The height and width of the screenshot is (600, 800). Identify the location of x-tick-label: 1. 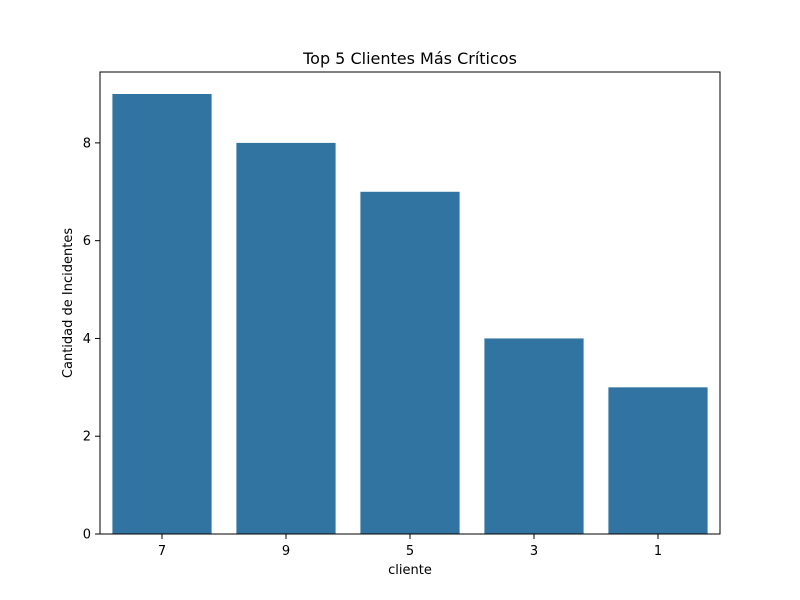
(658, 551).